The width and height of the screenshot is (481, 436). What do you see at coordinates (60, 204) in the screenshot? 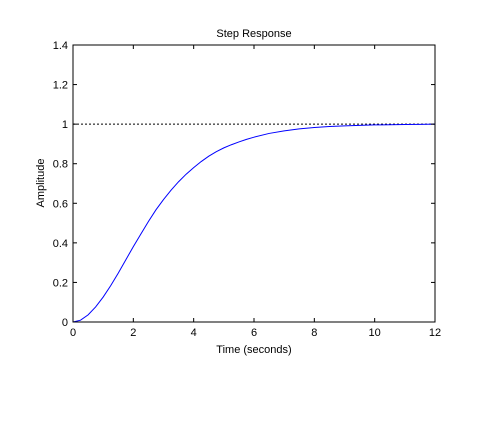
I see `y-tick-label: 0.6` at bounding box center [60, 204].